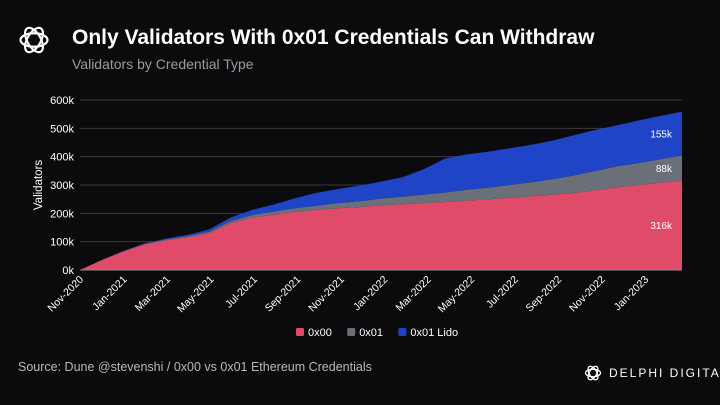 This screenshot has width=720, height=405. I want to click on x-tick-label: May-2021, so click(196, 295).